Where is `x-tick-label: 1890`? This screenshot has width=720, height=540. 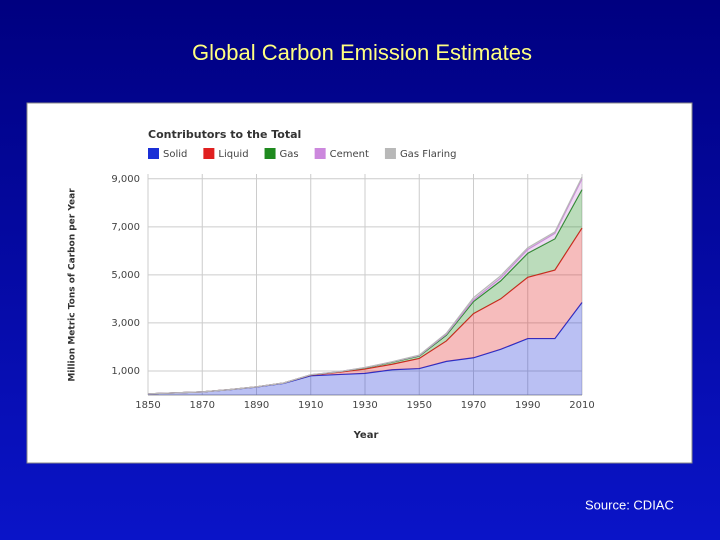
x-tick-label: 1890 is located at coordinates (256, 405).